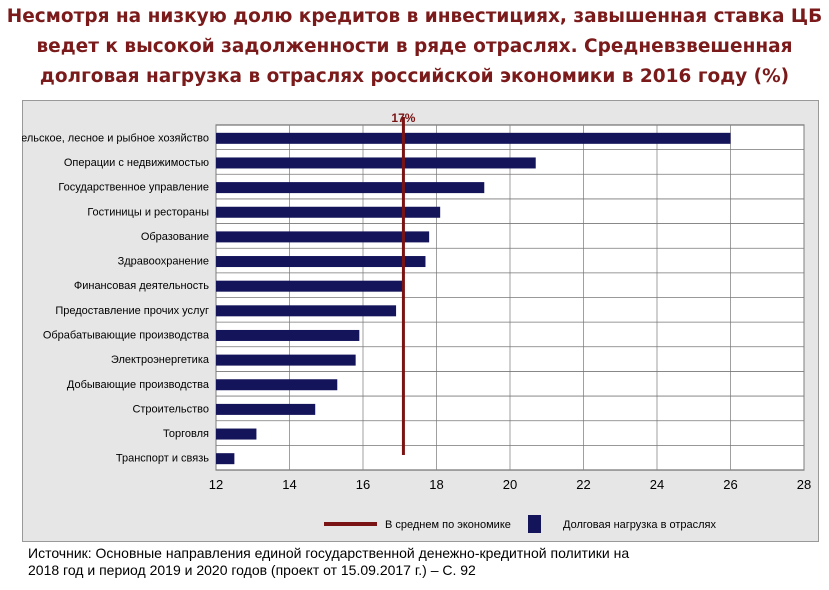  Describe the element at coordinates (510, 484) in the screenshot. I see `x-tick-label: 20` at that location.